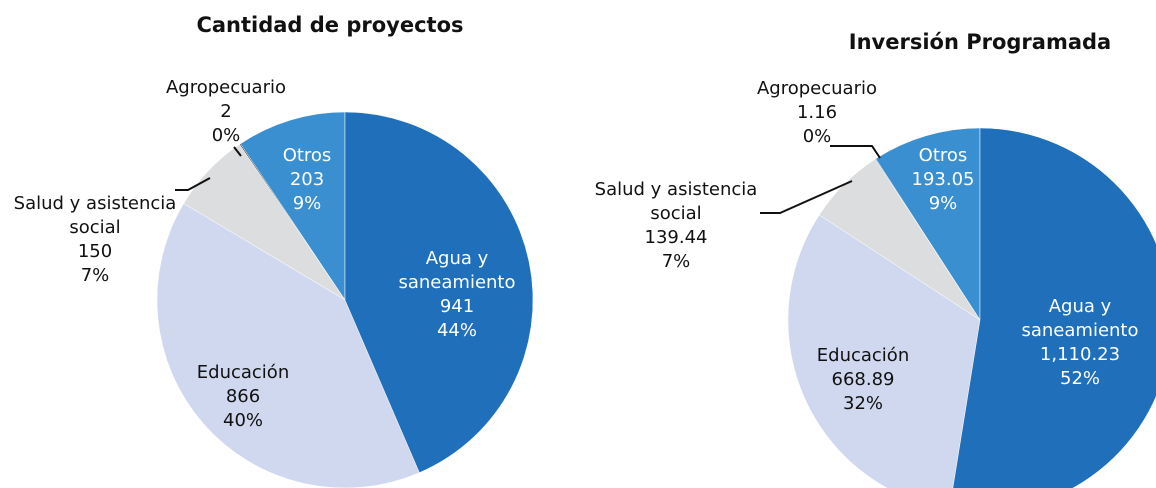 This screenshot has width=1156, height=488. I want to click on slice-label: Otros 203 9%, so click(307, 180).